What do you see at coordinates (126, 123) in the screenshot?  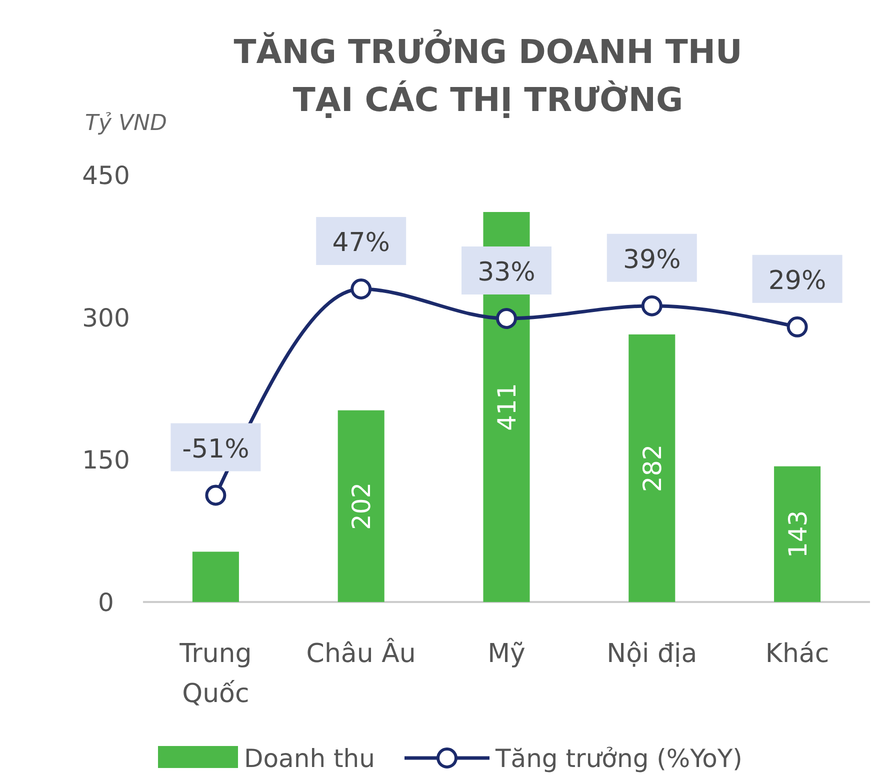 I see `y-axis-title: Tỷ VND` at bounding box center [126, 123].